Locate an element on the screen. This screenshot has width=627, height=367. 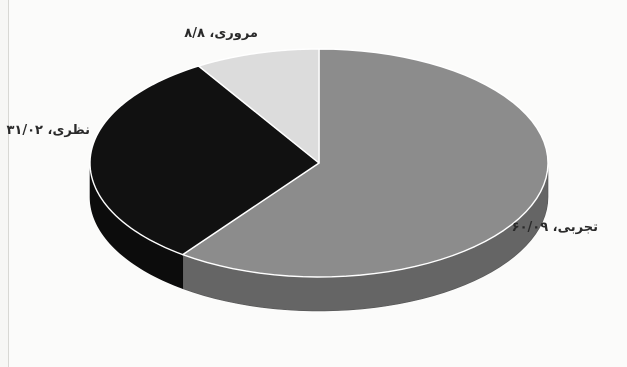
pie-slice-moruri is located at coordinates (258, 106).